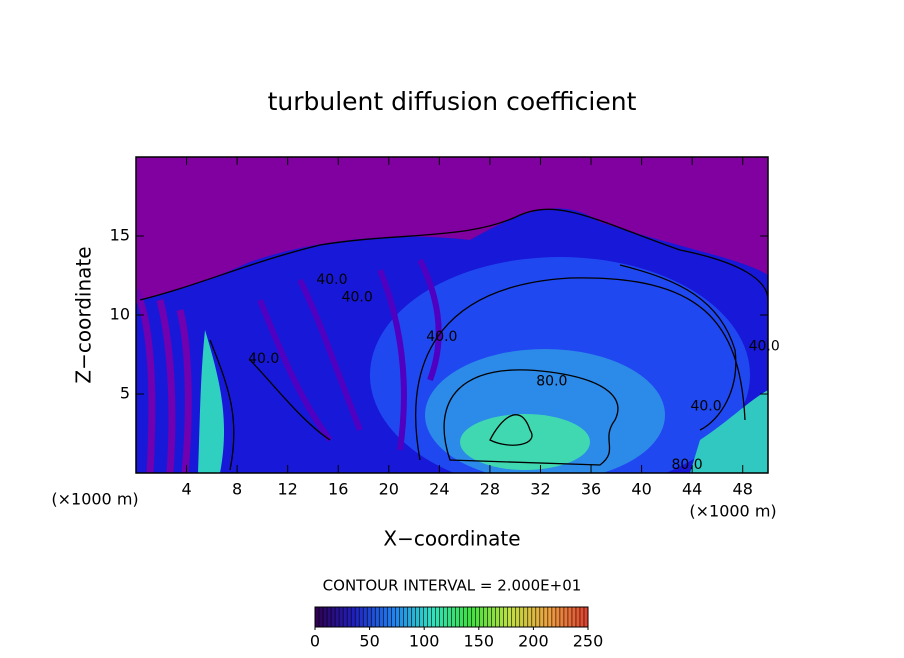 The width and height of the screenshot is (904, 658). I want to click on x-tick-label: 36, so click(591, 489).